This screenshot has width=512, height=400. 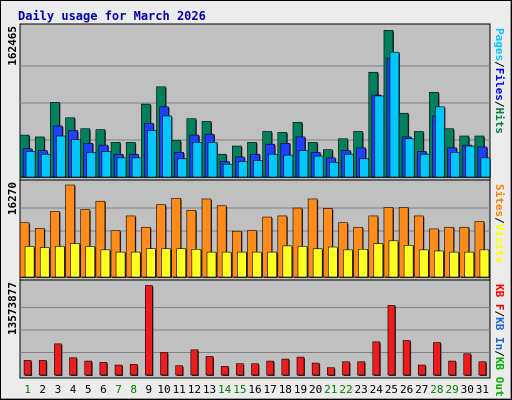 I want to click on day-label: 16, so click(x=254, y=389).